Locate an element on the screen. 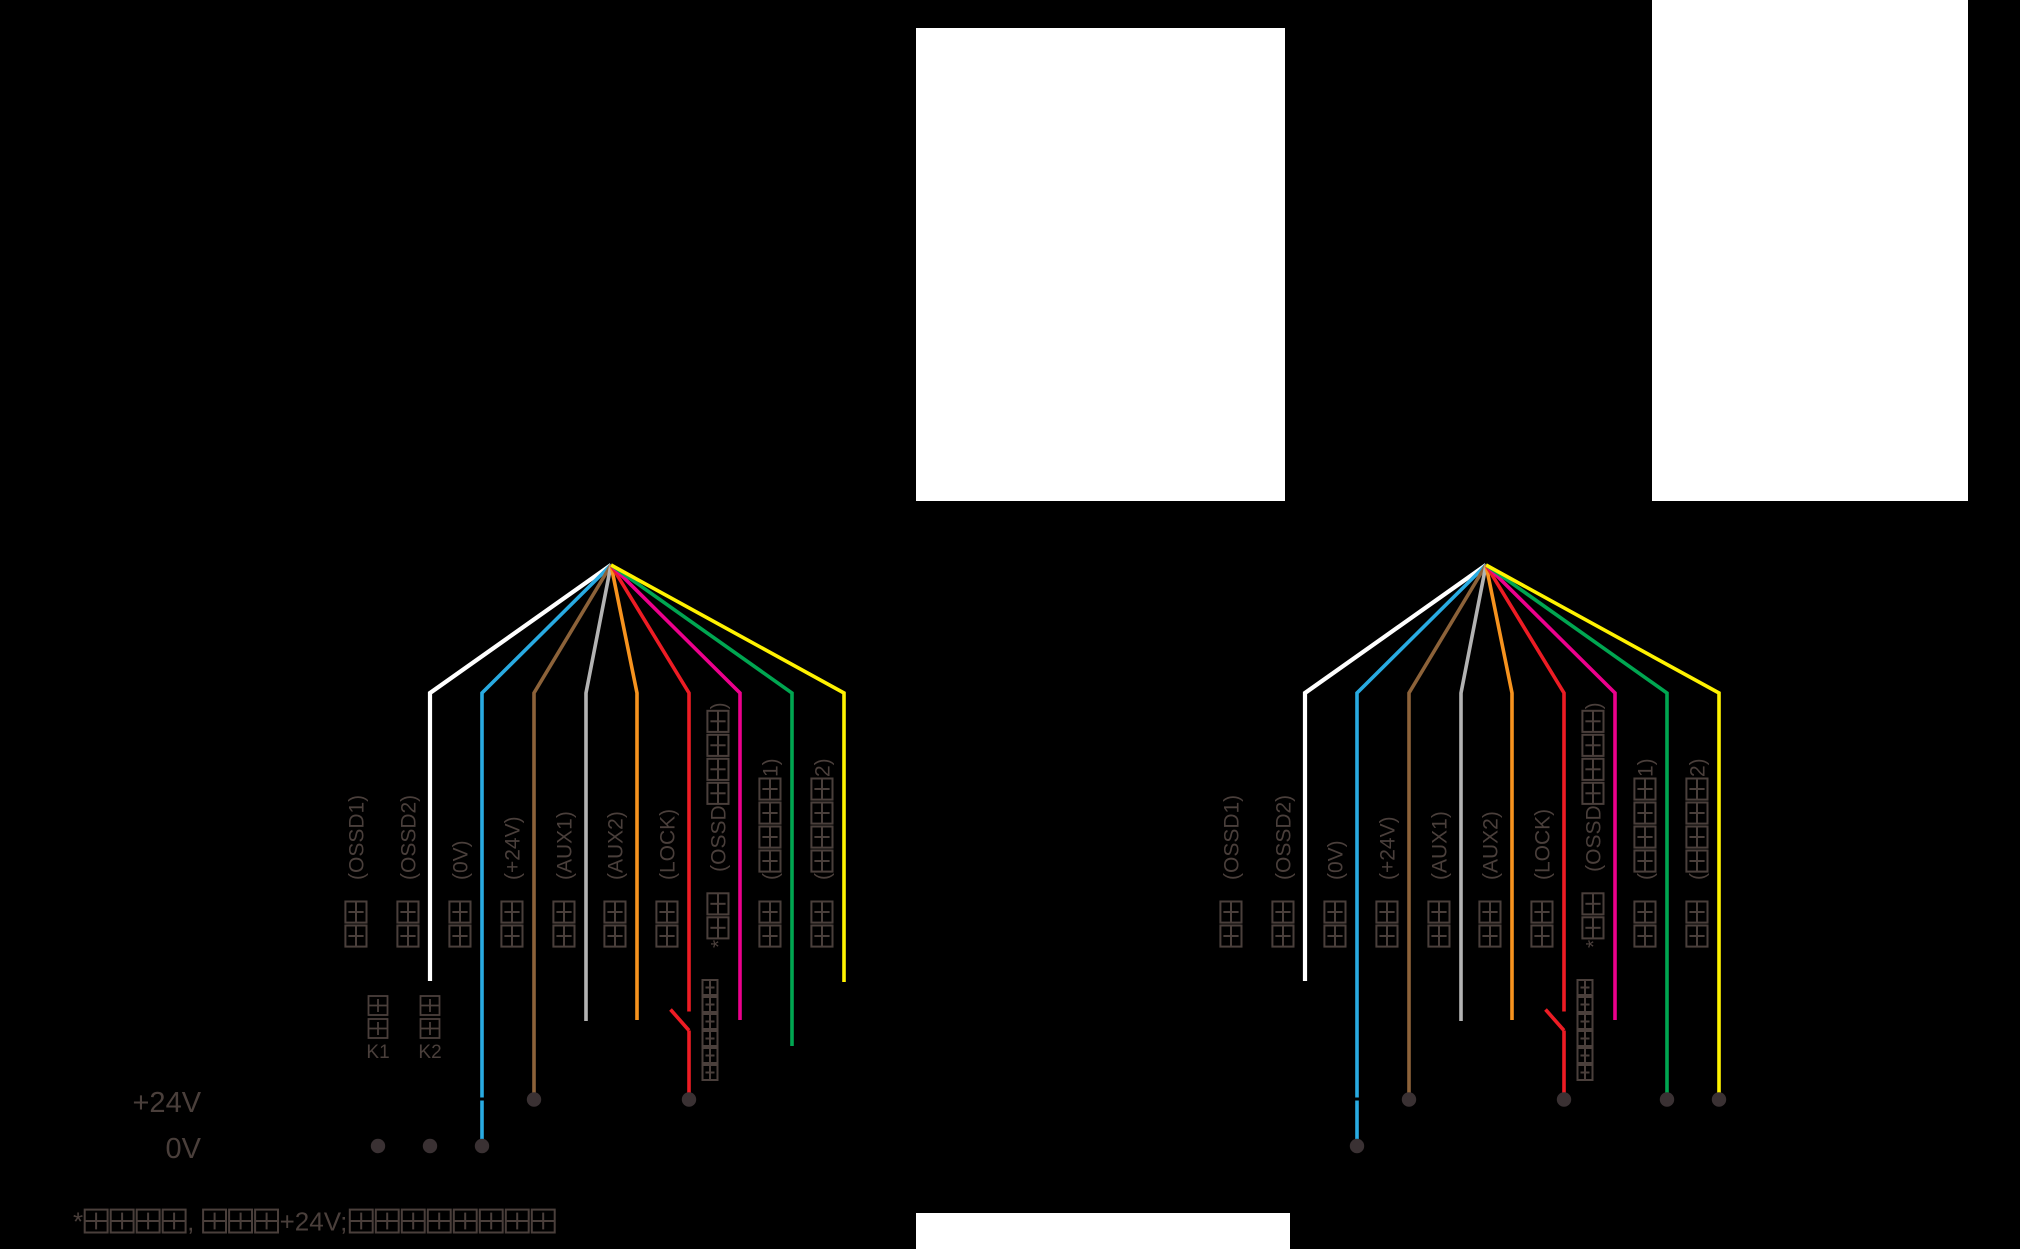 The height and width of the screenshot is (1249, 2020). svg-text: +24V is located at coordinates (167, 1103).